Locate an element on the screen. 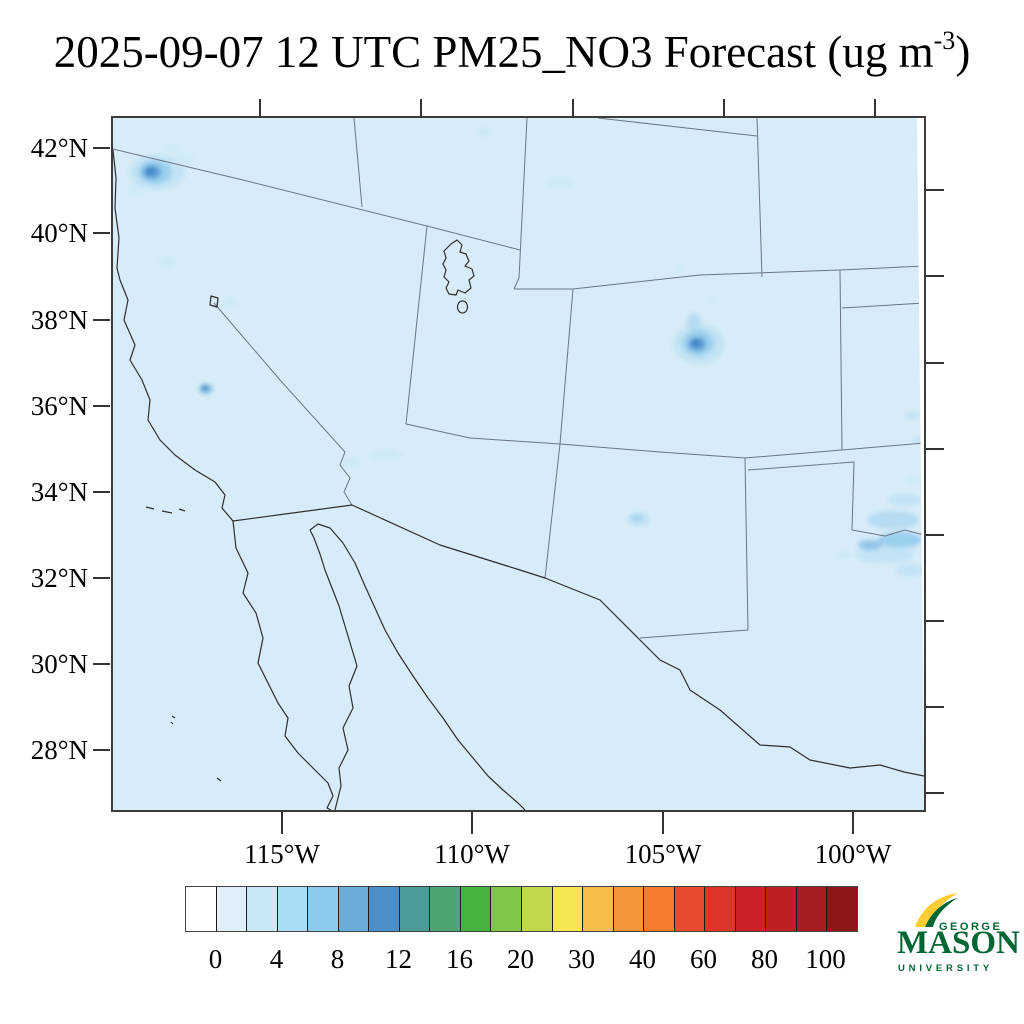 The height and width of the screenshot is (1024, 1024). gmu-flame-icon is located at coordinates (936, 910).